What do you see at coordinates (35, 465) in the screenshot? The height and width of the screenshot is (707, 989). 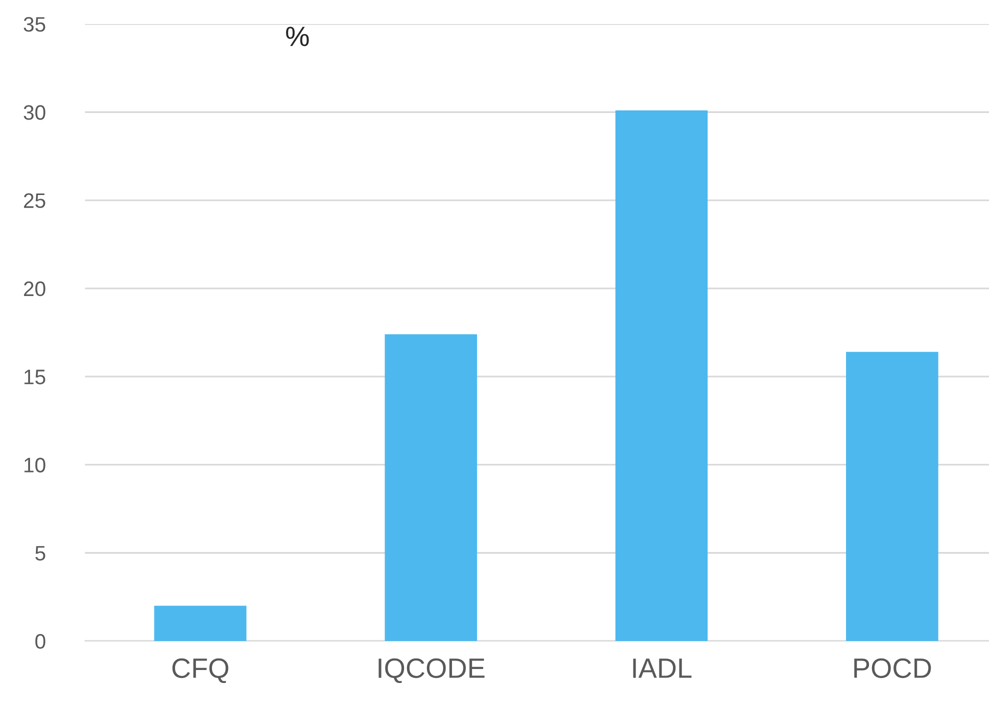 I see `y-tick-label: 10` at bounding box center [35, 465].